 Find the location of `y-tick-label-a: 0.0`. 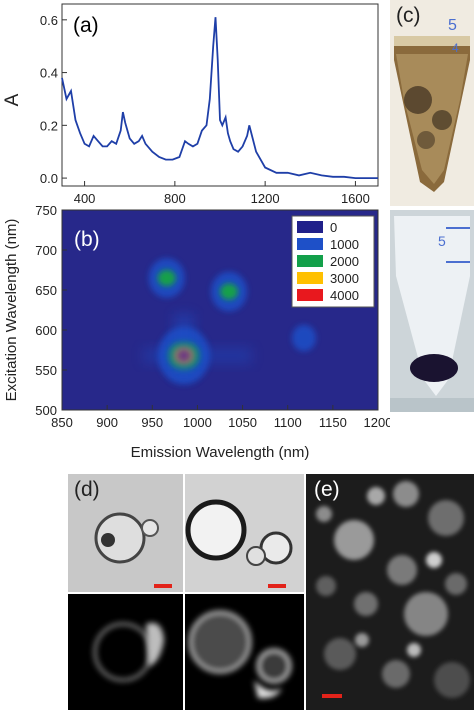

y-tick-label-a: 0.0 is located at coordinates (49, 178).